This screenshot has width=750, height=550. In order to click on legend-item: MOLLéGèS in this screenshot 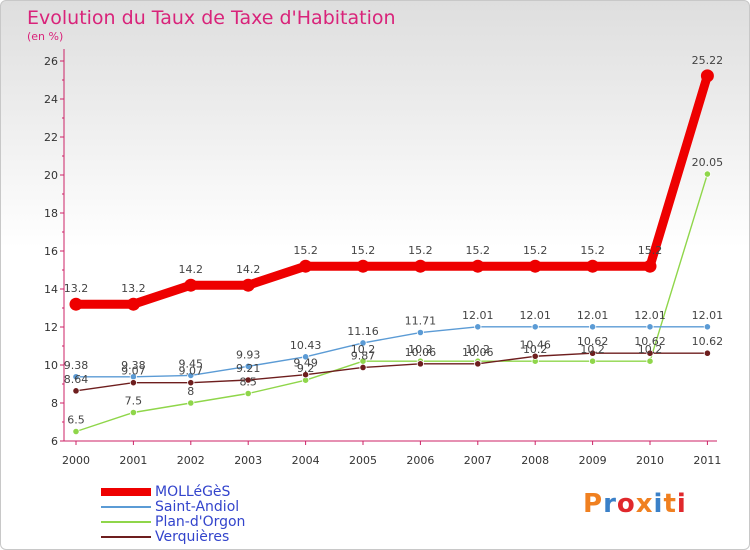, I will do `click(211, 492)`.